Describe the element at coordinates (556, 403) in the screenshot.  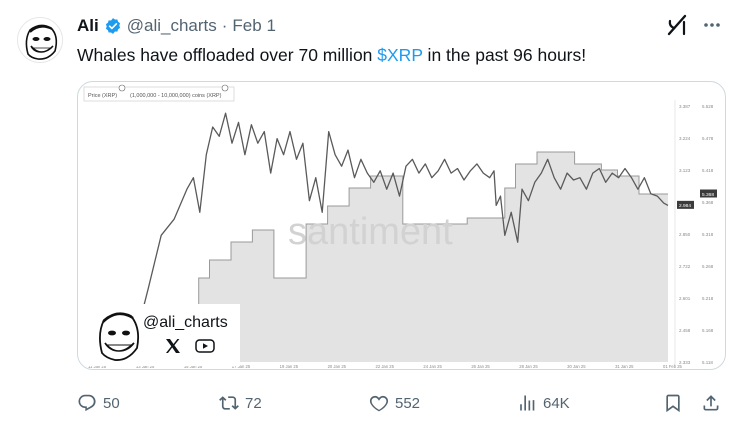
I see `views-count: 64K` at that location.